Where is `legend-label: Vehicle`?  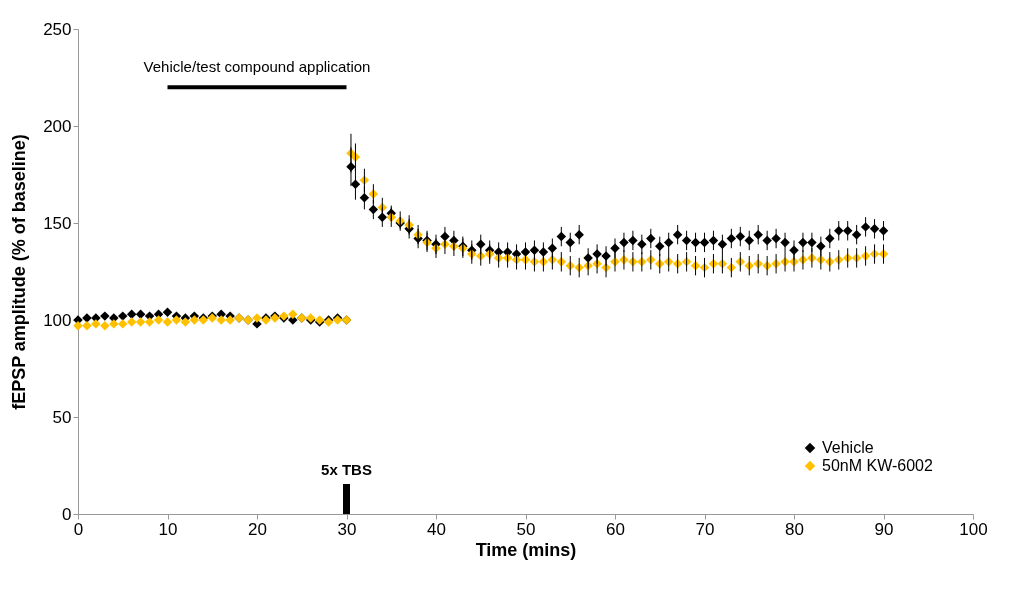
legend-label: Vehicle is located at coordinates (848, 447).